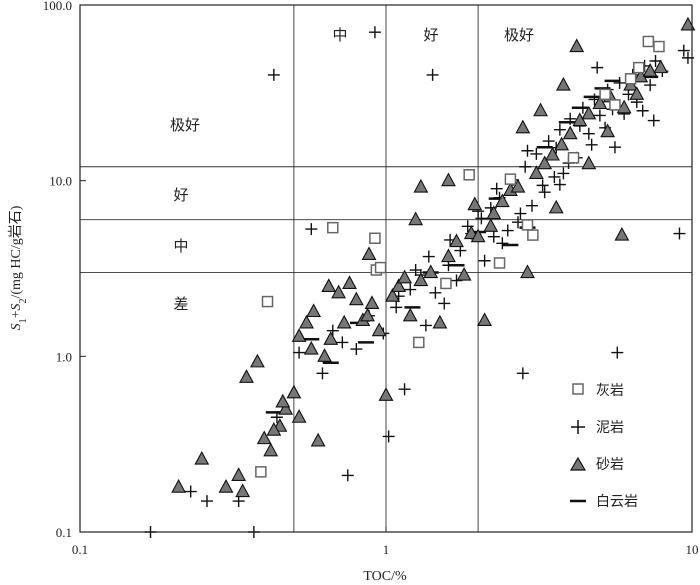 Image resolution: width=700 pixels, height=585 pixels. I want to click on y-label-s1: S, so click(16, 326).